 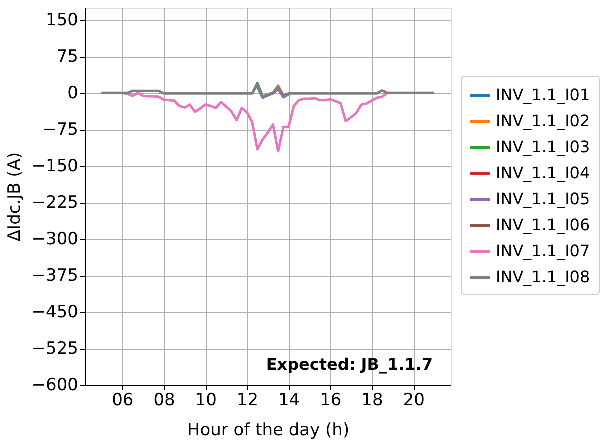 I want to click on x-tick-label: 08, so click(x=165, y=400).